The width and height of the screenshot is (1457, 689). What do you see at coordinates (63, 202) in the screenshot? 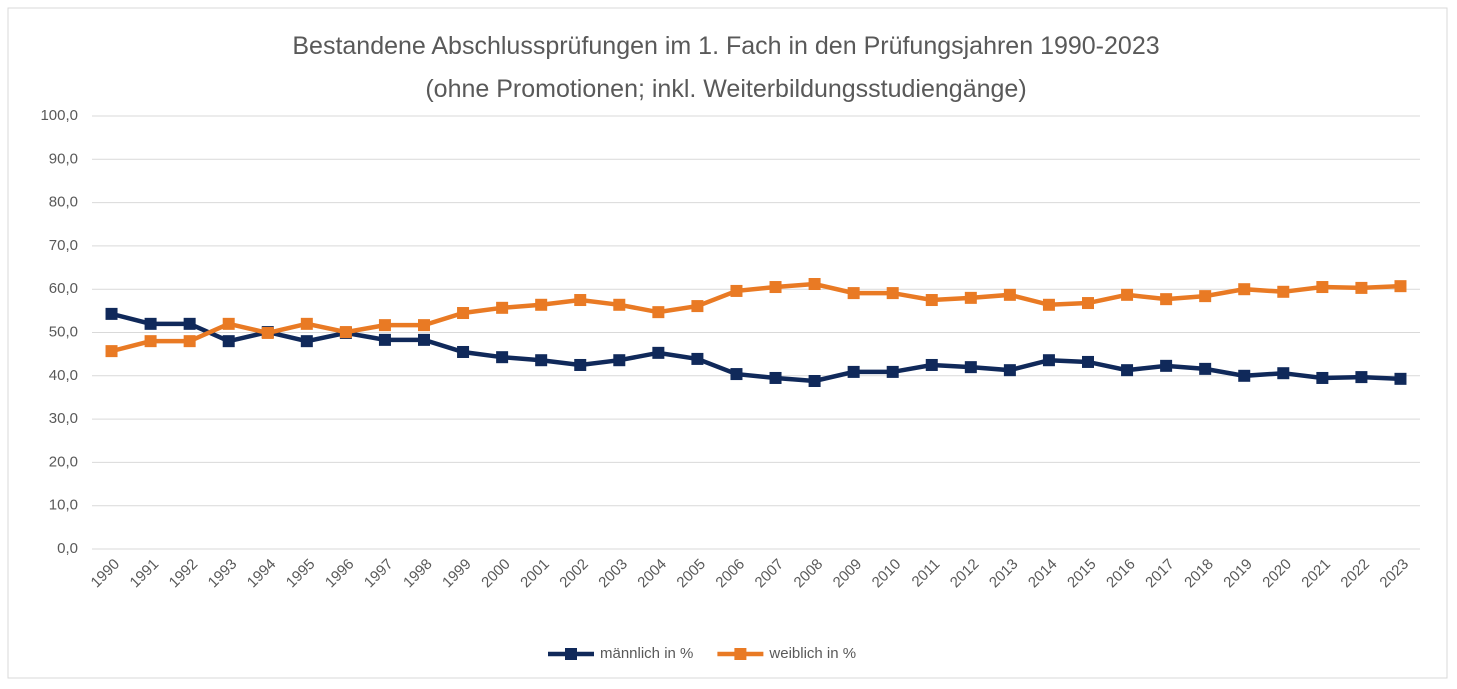
I see `y-tick-label: 80,0` at bounding box center [63, 202].